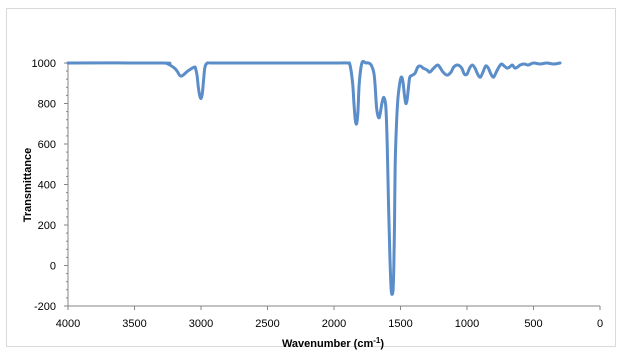 The image size is (624, 352). Describe the element at coordinates (47, 186) in the screenshot. I see `y-tick-label: 400` at that location.